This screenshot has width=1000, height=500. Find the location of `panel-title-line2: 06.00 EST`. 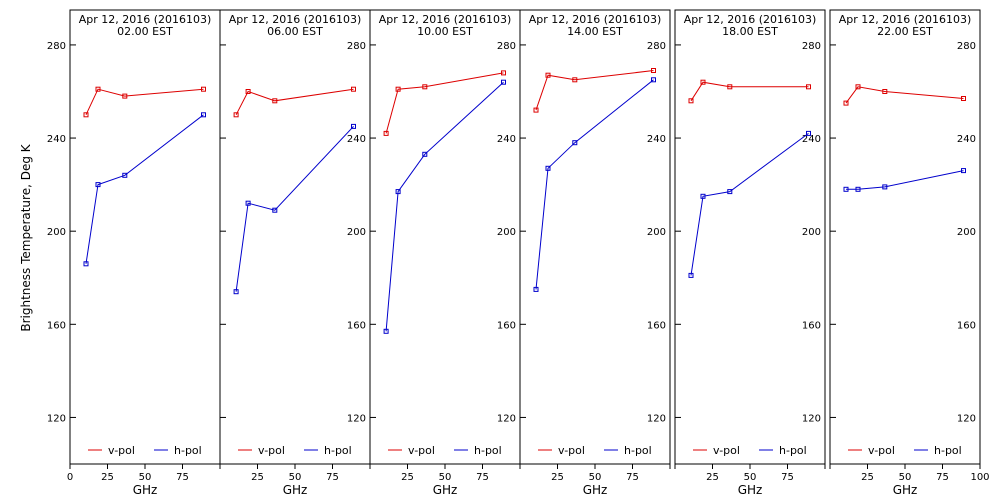

panel-title-line2: 06.00 EST is located at coordinates (295, 31).